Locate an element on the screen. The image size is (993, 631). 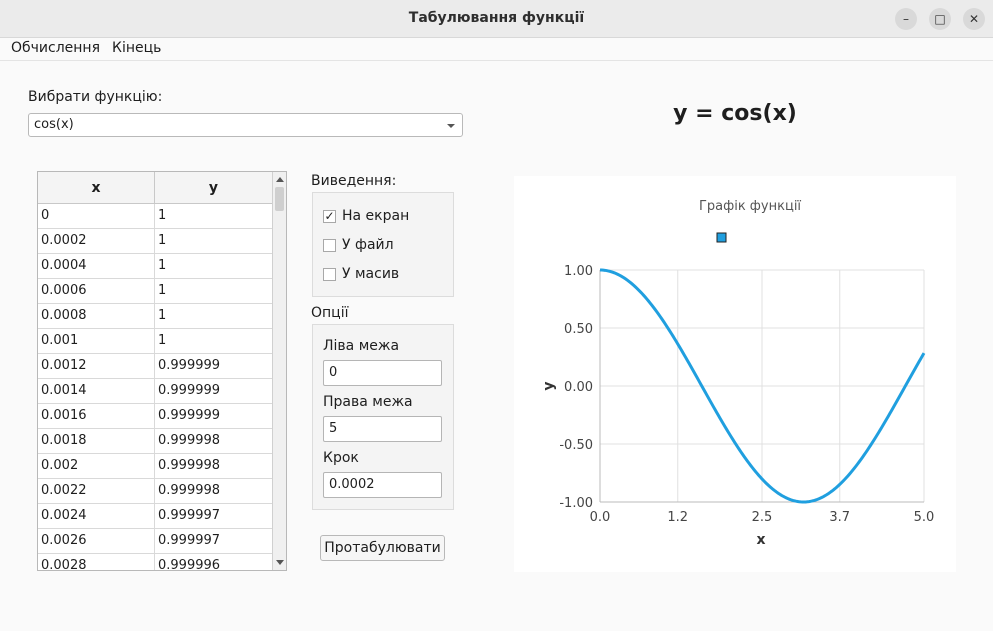
output-group: ✓ На екран У файл У масив is located at coordinates (383, 244).